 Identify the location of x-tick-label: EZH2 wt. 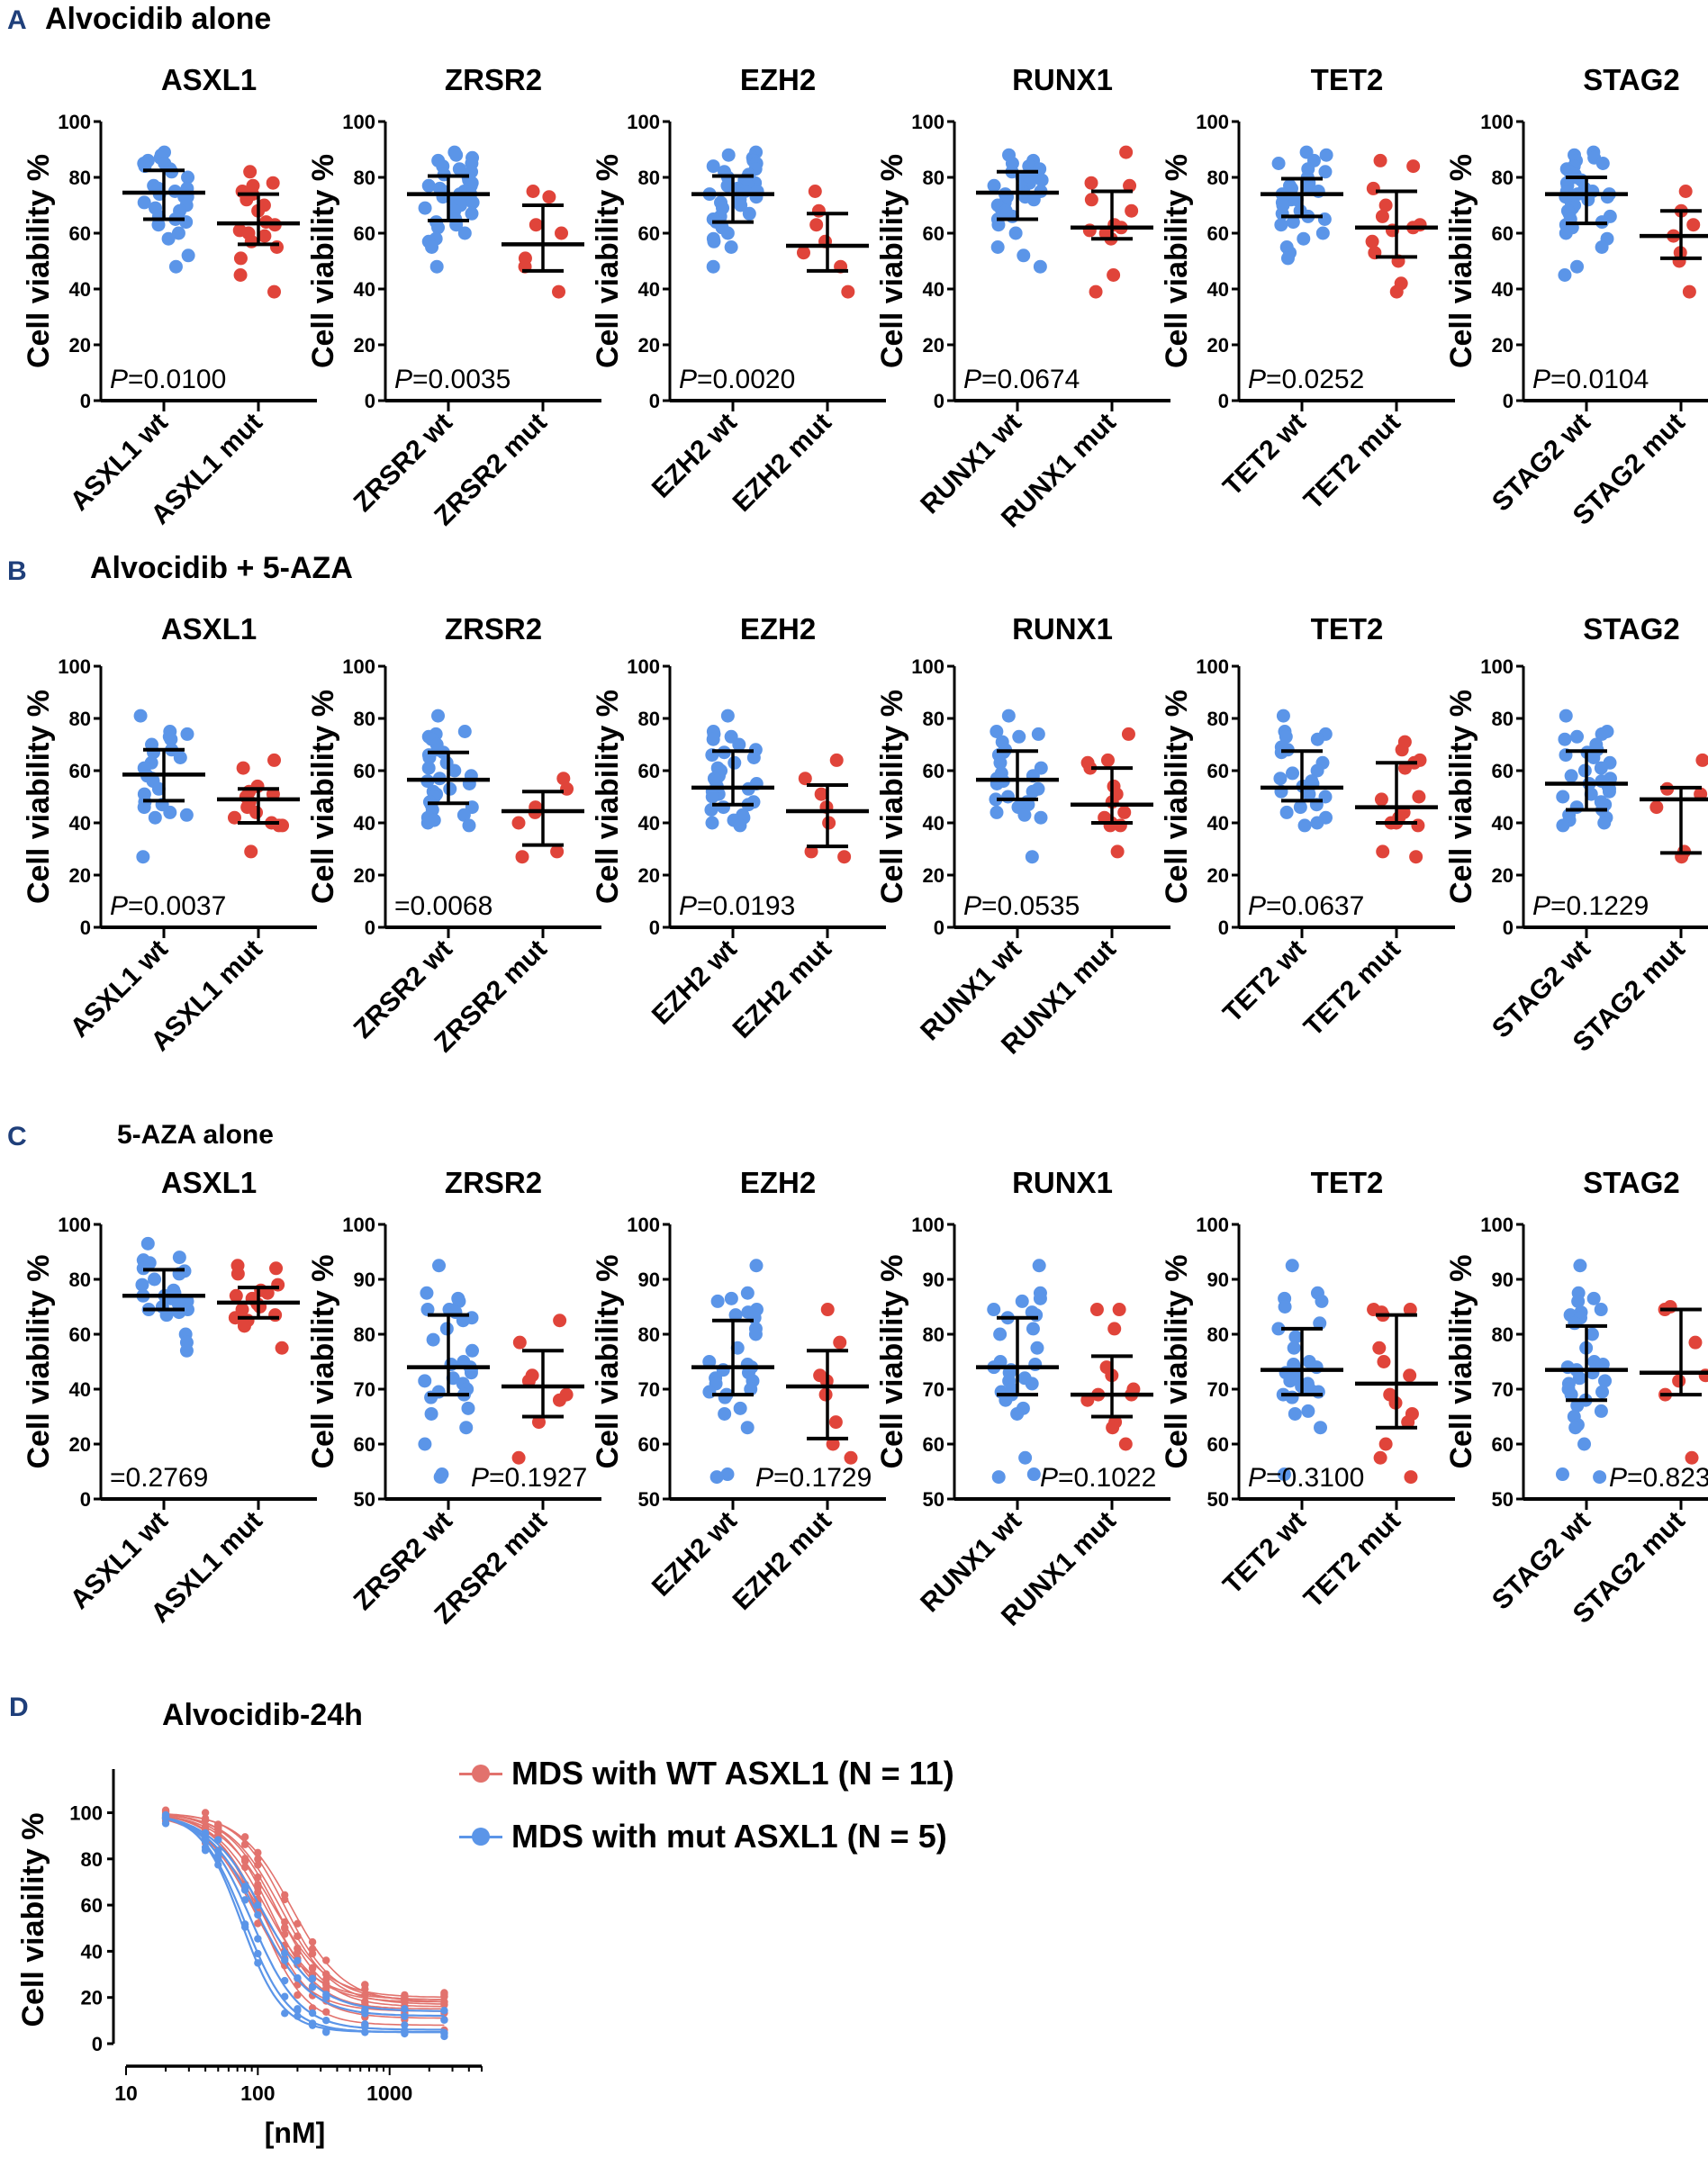
(694, 1554).